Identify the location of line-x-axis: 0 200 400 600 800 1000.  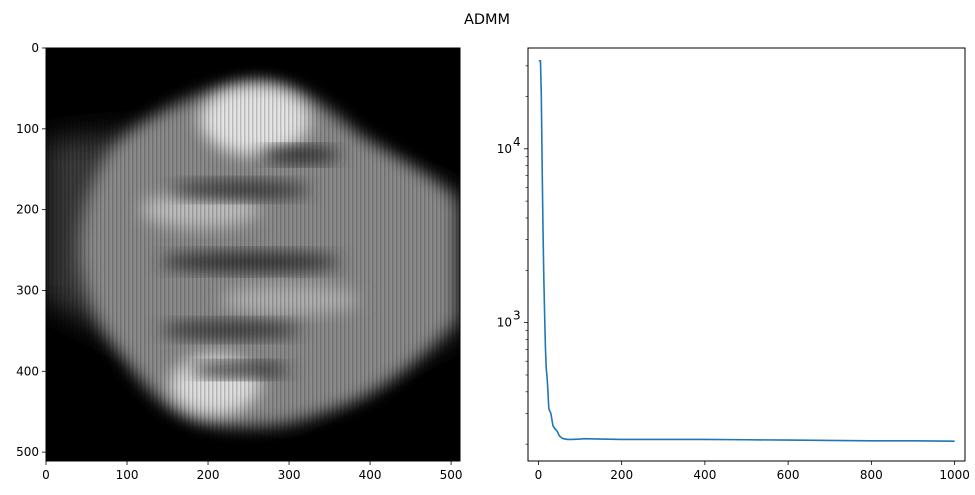
(752, 471).